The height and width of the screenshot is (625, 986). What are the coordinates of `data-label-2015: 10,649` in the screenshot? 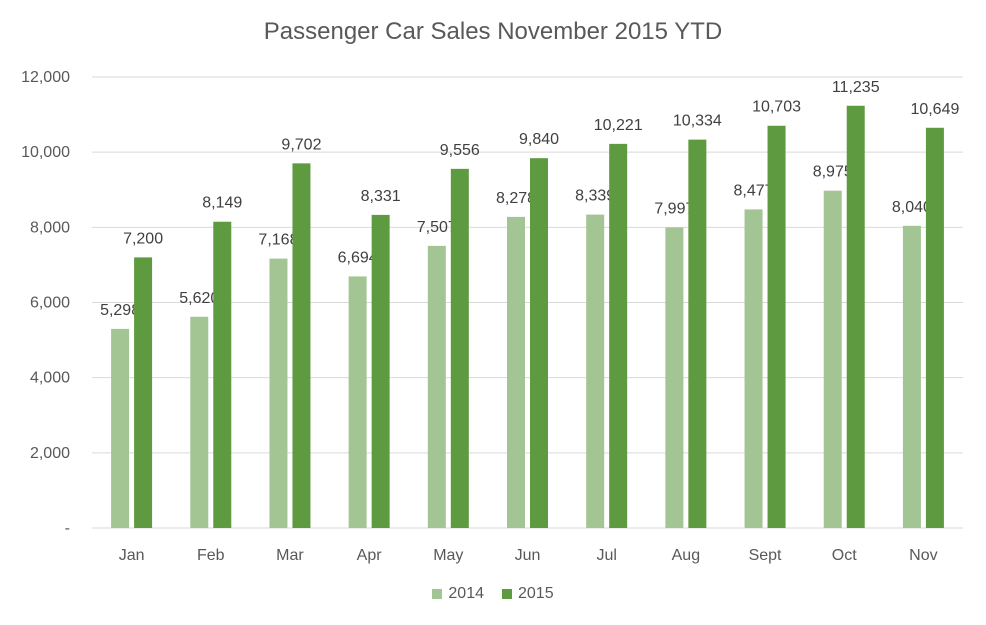 It's located at (934, 109).